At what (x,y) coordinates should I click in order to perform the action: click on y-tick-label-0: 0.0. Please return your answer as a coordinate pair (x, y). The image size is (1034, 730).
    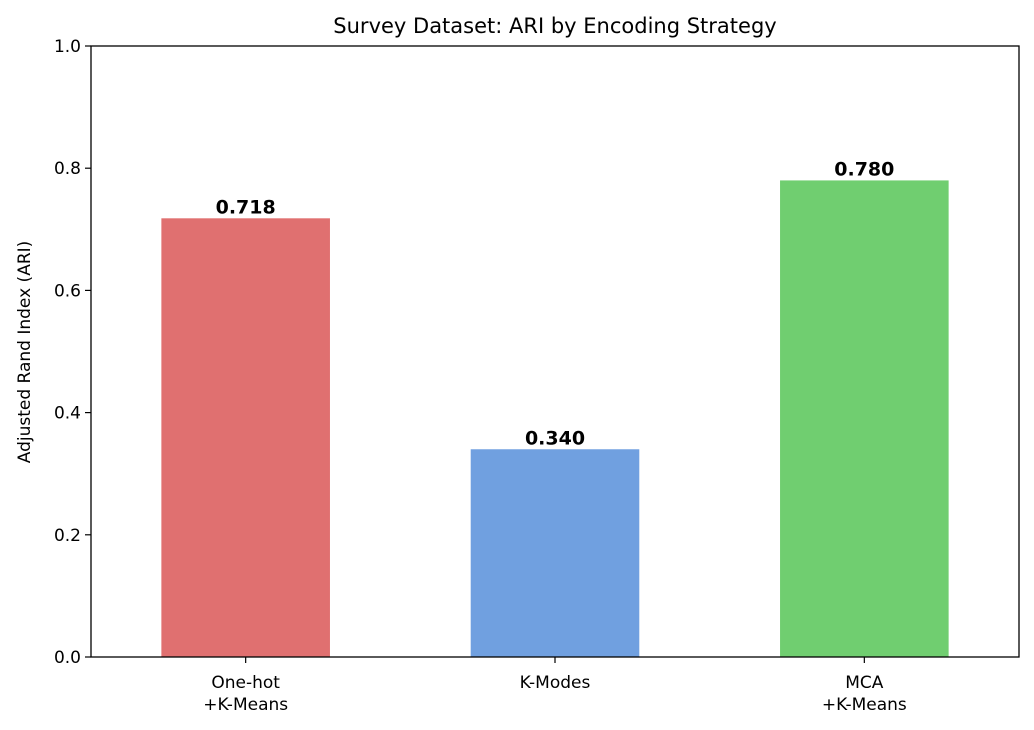
    Looking at the image, I should click on (67, 658).